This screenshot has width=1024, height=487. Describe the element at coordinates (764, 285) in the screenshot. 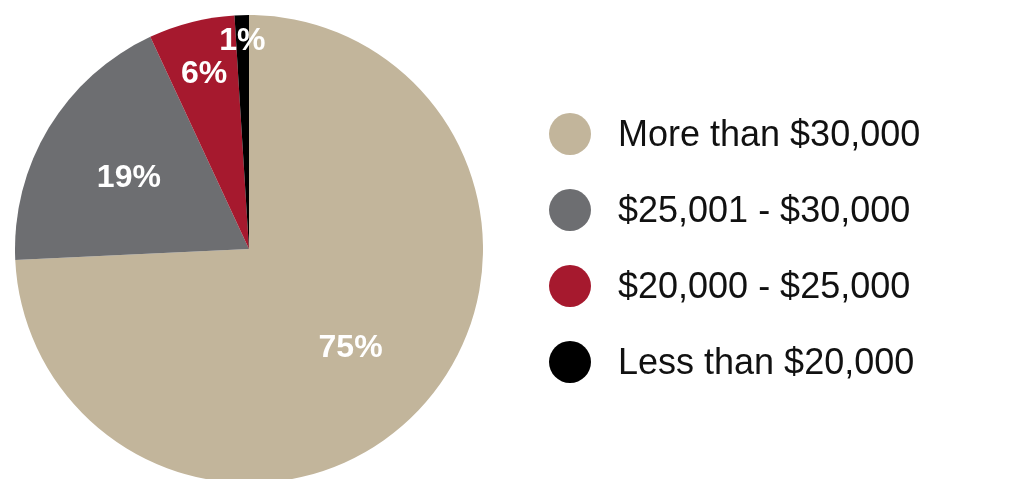

I see `legend-label: $20,000 - $25,000` at that location.